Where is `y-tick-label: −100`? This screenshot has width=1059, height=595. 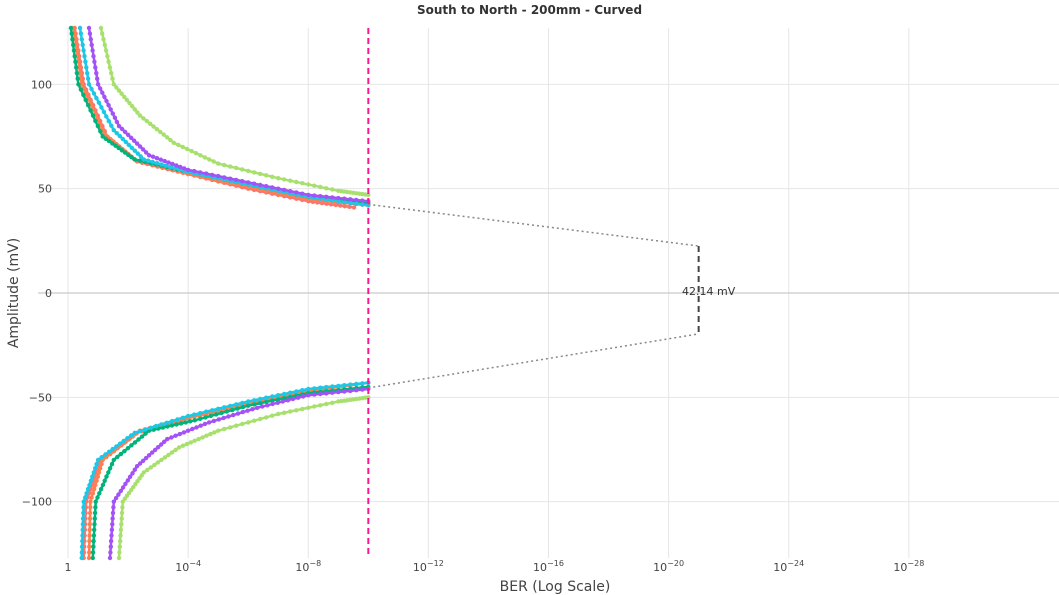
y-tick-label: −100 is located at coordinates (37, 502).